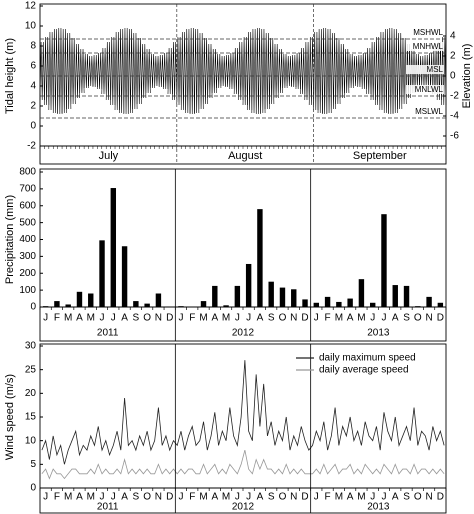  Describe the element at coordinates (367, 358) in the screenshot. I see `legend-label: daily maximum speed` at that location.